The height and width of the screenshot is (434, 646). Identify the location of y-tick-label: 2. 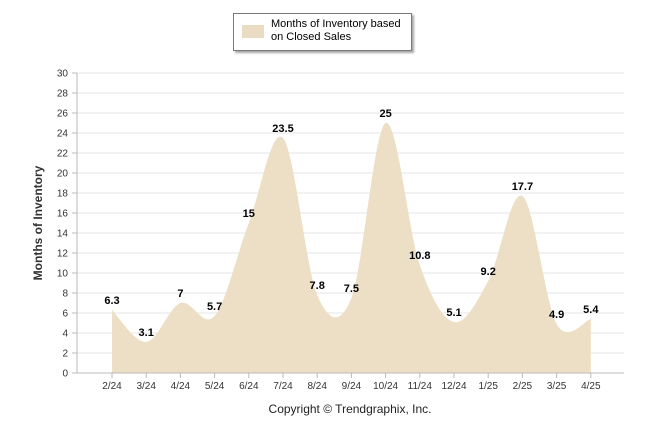
(65, 354).